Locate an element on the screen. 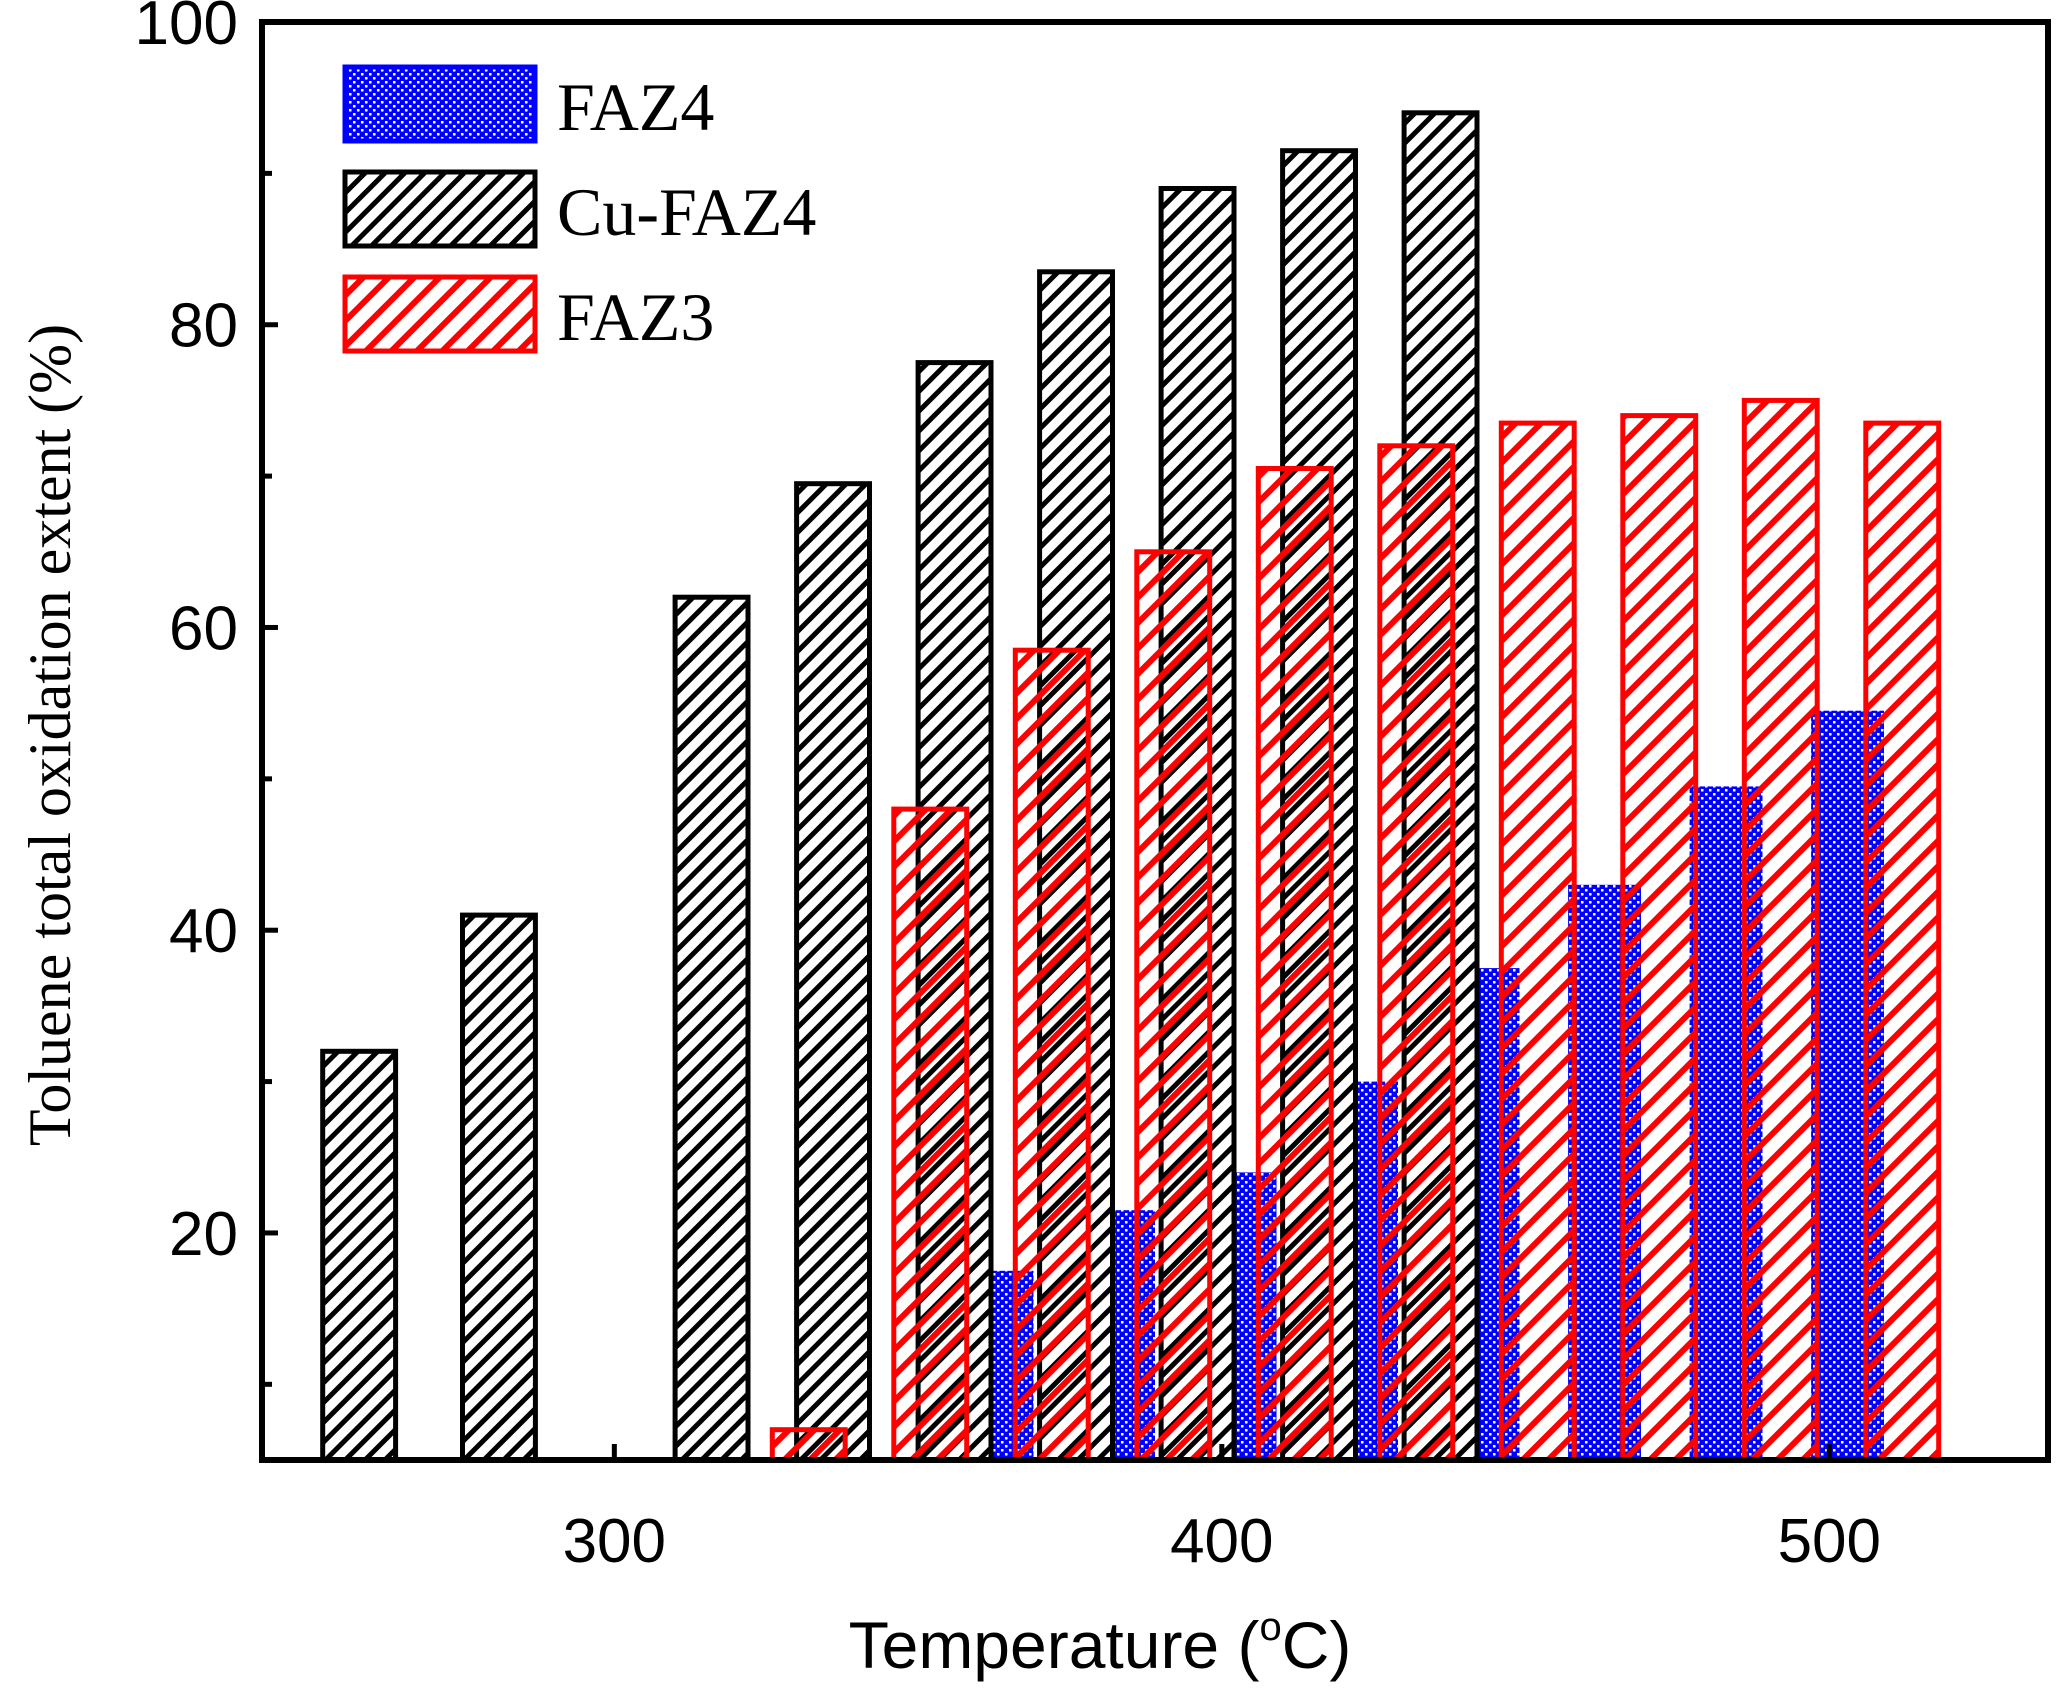 The height and width of the screenshot is (1695, 2068). x-tick-label: 400 is located at coordinates (1221, 1541).